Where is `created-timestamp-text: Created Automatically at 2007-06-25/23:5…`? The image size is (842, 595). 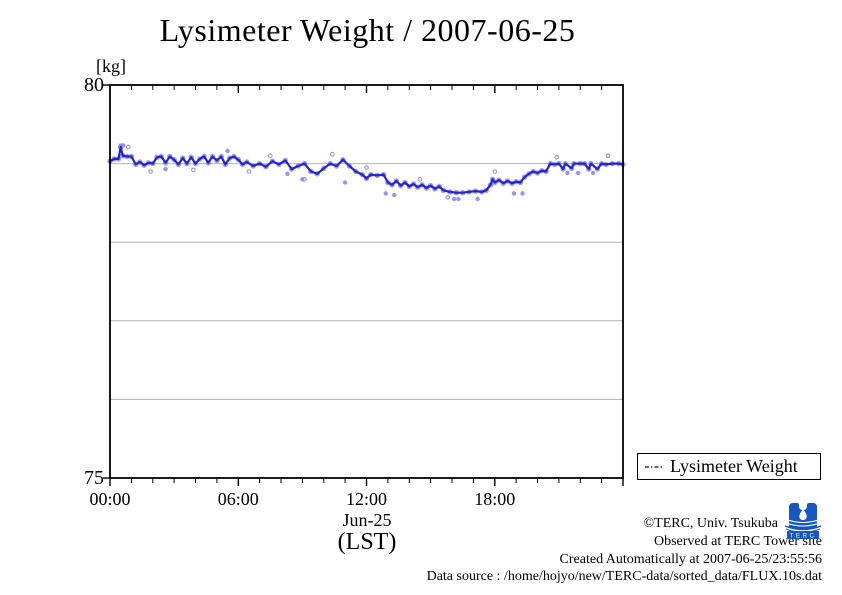
created-timestamp-text: Created Automatically at 2007-06-25/23:5… is located at coordinates (690, 559).